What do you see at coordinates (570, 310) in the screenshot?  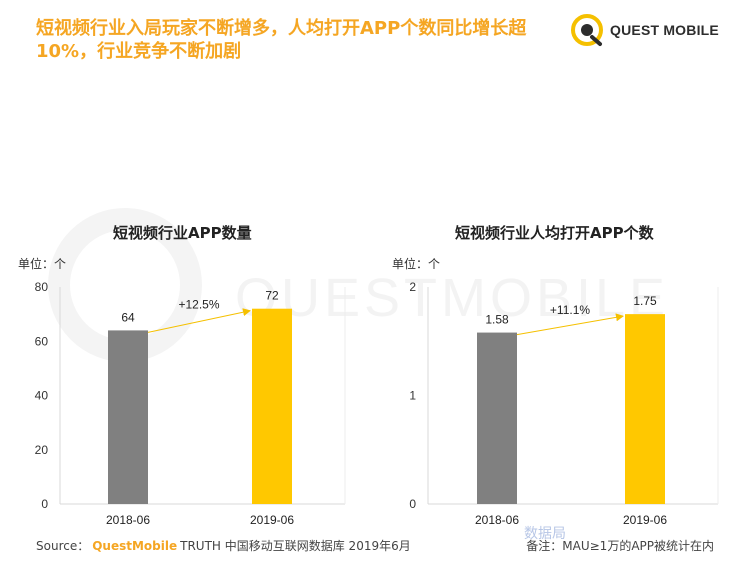 I see `growth-label-apps-per-user: +11.1%` at bounding box center [570, 310].